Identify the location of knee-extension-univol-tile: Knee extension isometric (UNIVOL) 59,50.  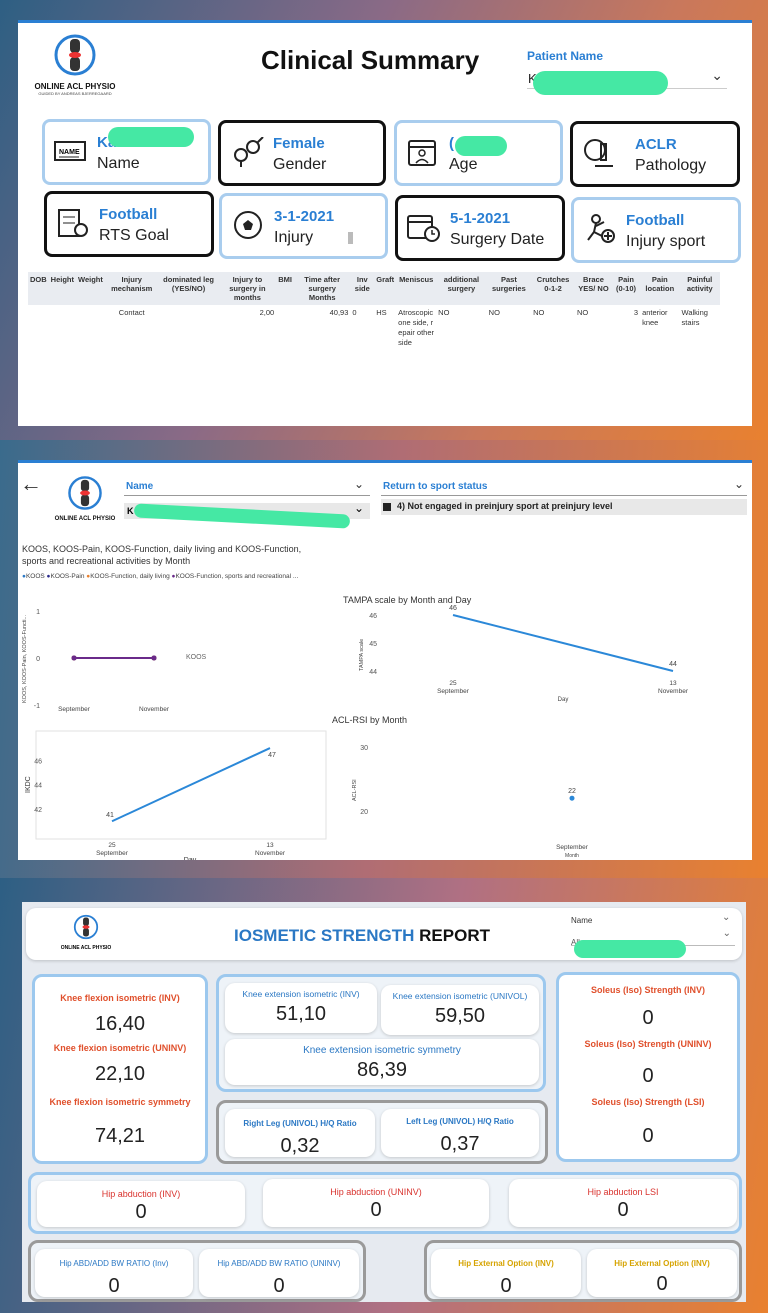
(460, 1010).